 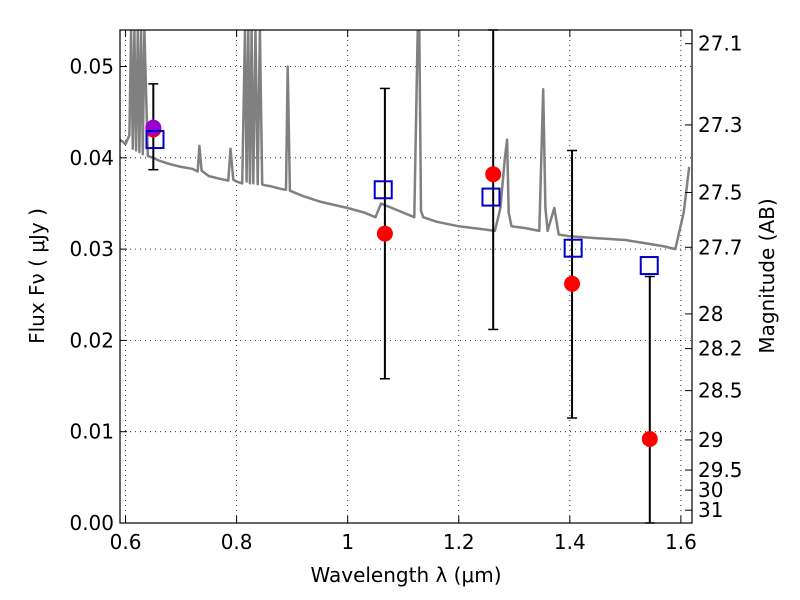 What do you see at coordinates (710, 510) in the screenshot?
I see `mag-tick-label: 31` at bounding box center [710, 510].